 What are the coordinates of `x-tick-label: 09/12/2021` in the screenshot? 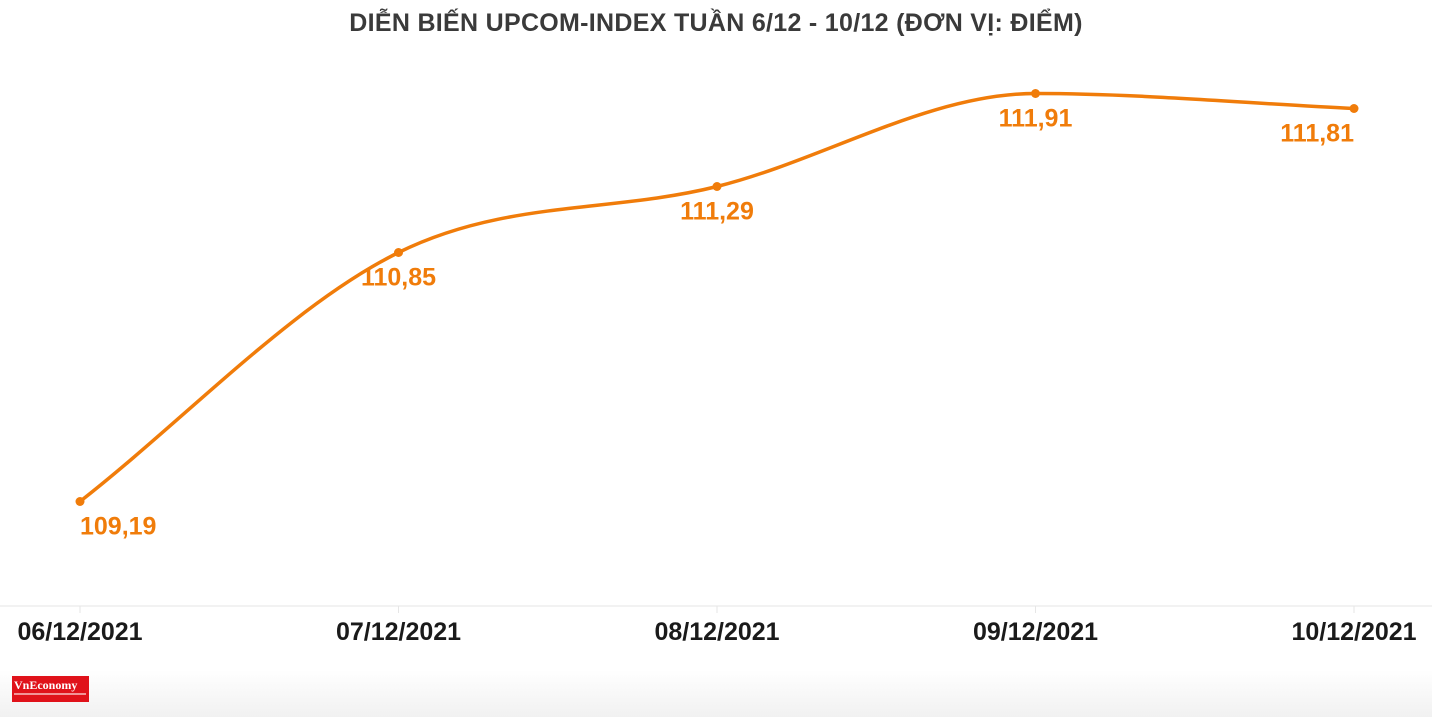 It's located at (1035, 632).